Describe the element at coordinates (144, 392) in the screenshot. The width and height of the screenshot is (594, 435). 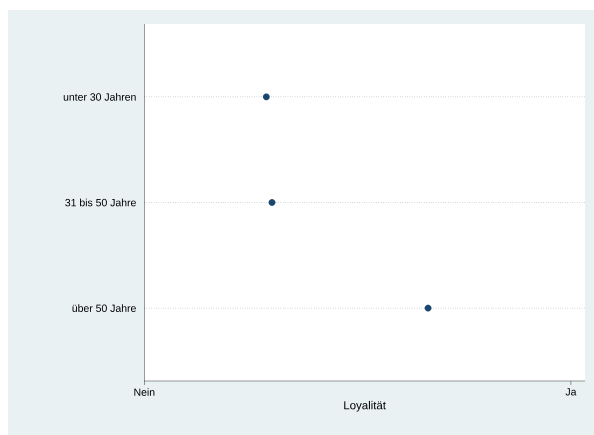
I see `text: Nein` at that location.